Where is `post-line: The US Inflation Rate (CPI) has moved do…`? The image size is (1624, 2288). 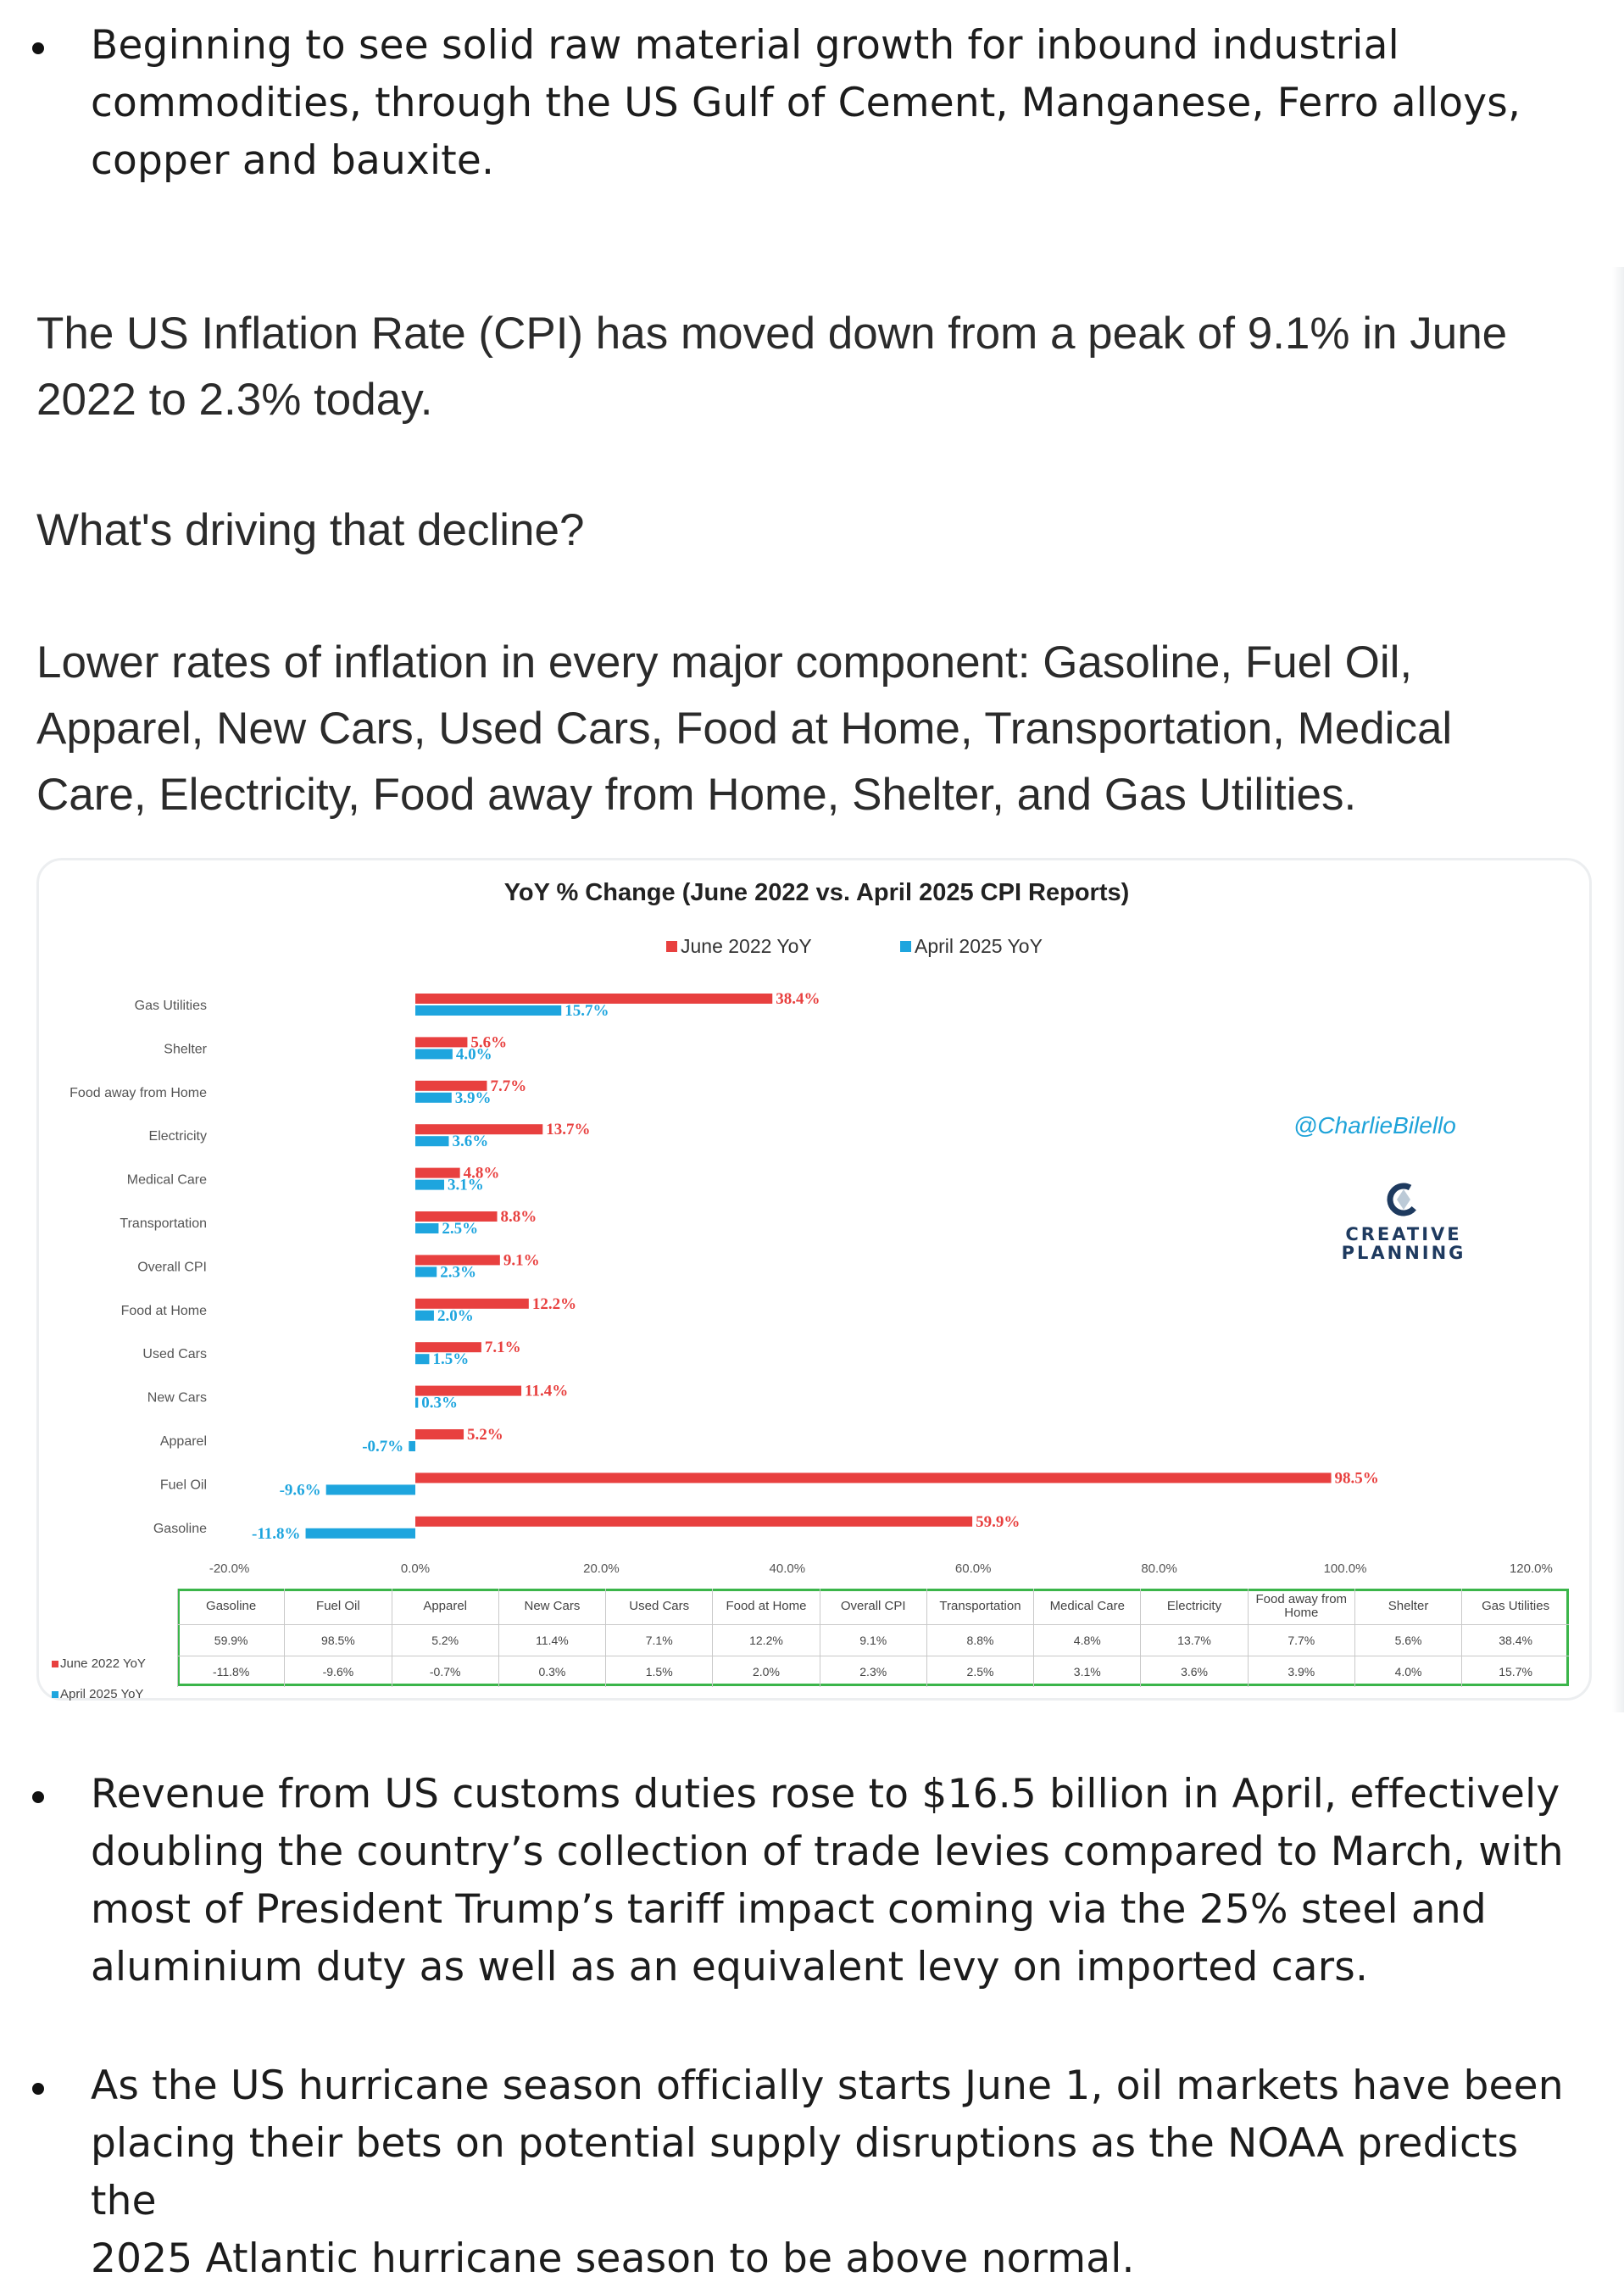 post-line: The US Inflation Rate (CPI) has moved do… is located at coordinates (772, 334).